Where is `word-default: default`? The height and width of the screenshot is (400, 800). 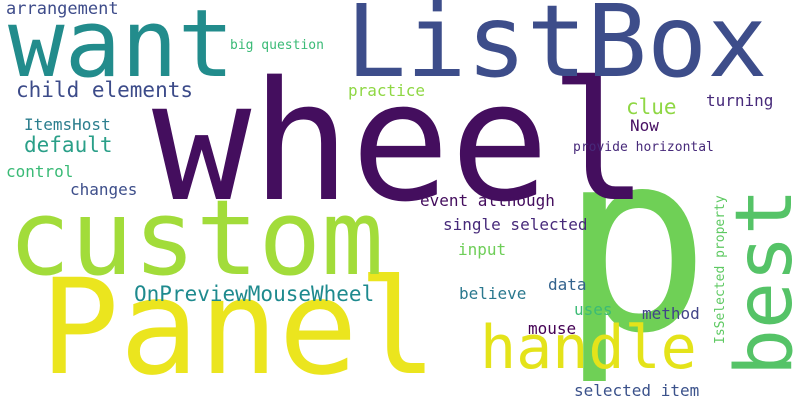 word-default: default is located at coordinates (68, 145).